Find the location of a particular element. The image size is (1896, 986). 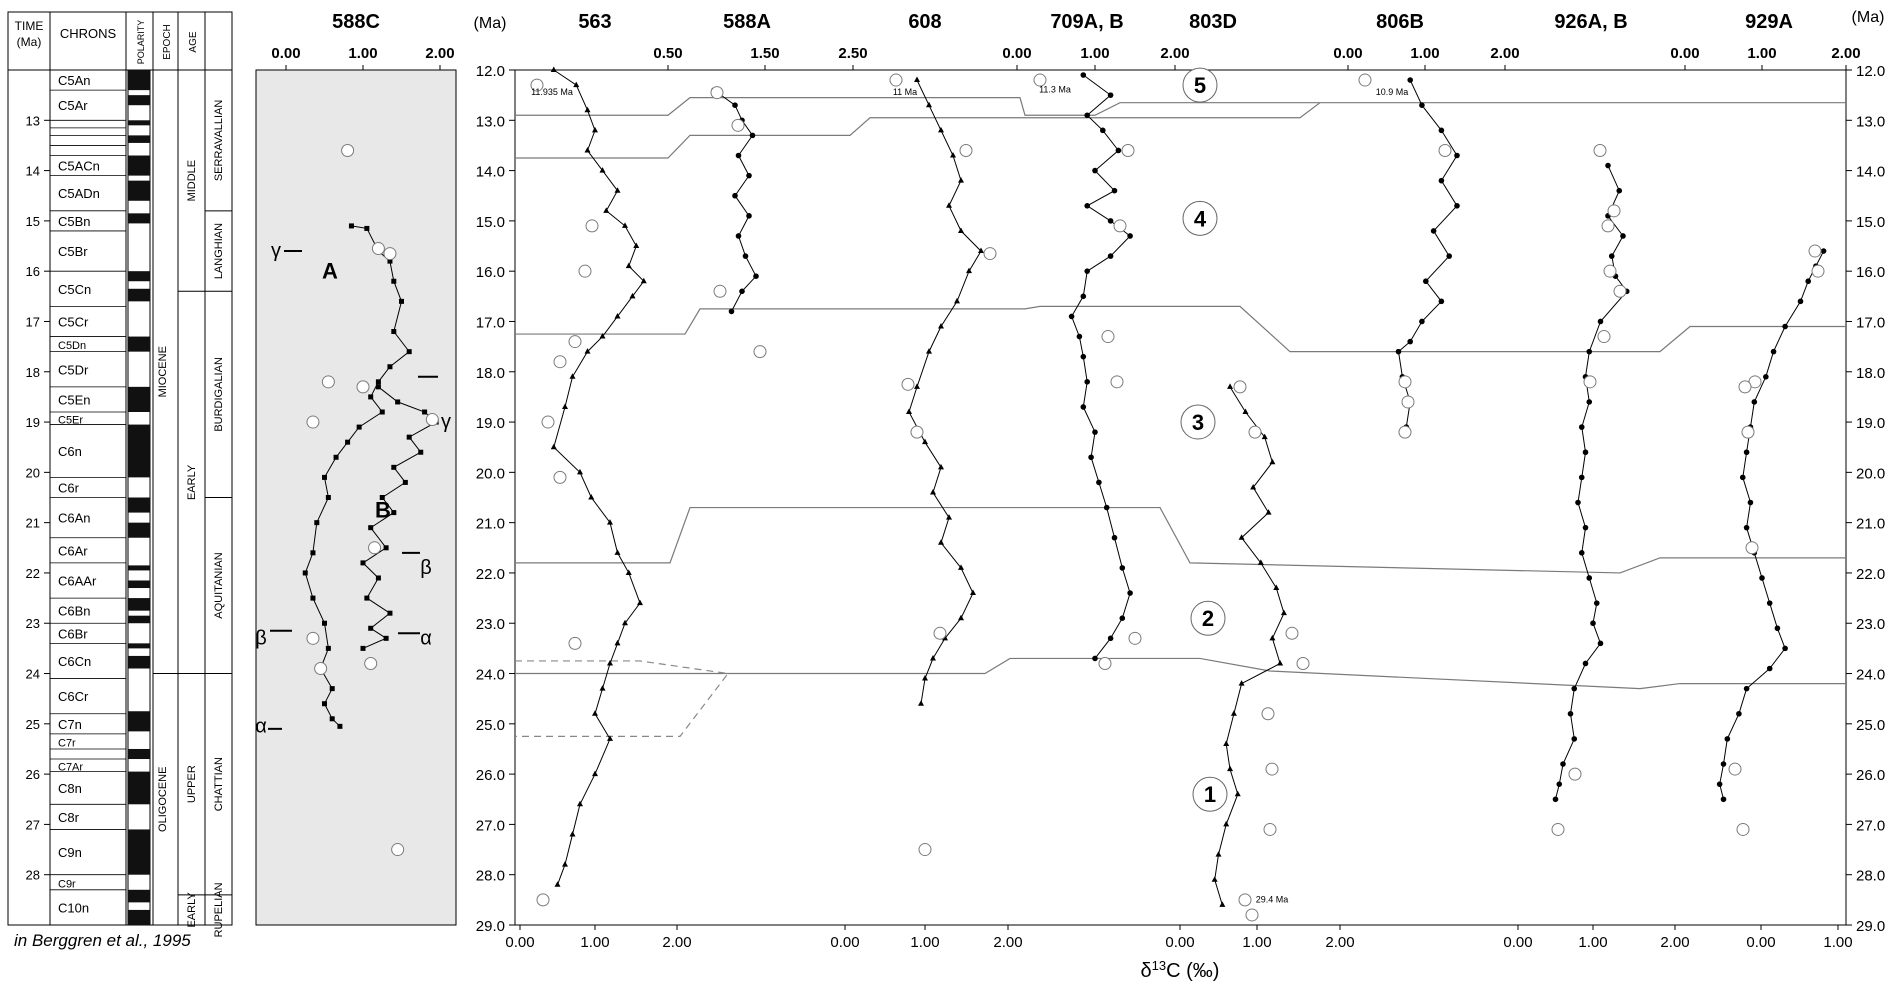

y-tick-label-right: 15.0 is located at coordinates (1870, 222).